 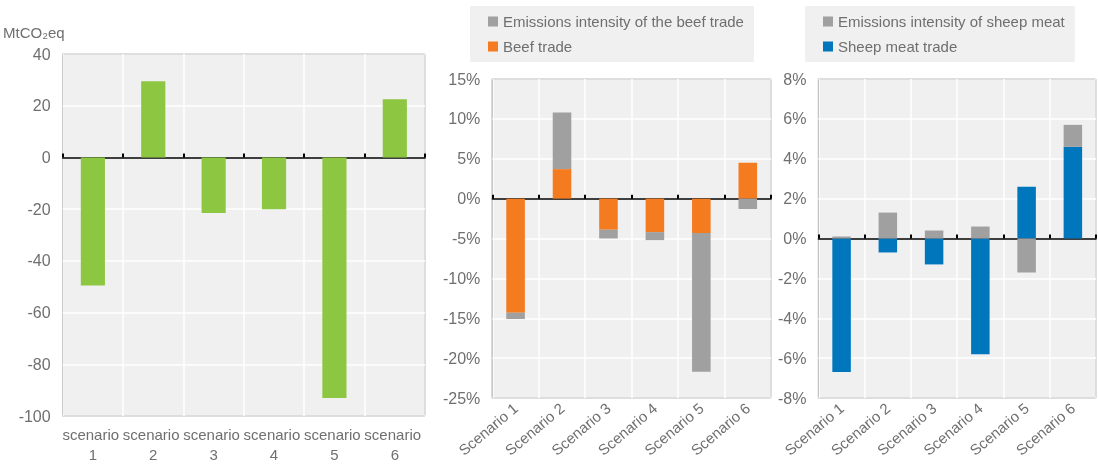 What do you see at coordinates (41, 54) in the screenshot?
I see `y-tick-label: 40` at bounding box center [41, 54].